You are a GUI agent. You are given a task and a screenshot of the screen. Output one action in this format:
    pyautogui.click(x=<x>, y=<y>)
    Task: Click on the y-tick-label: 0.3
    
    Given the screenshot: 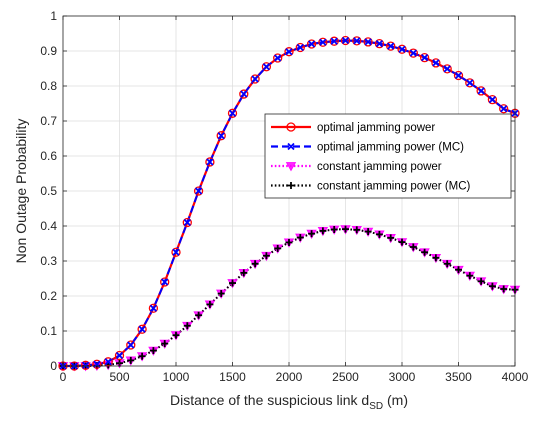 What is the action you would take?
    pyautogui.click(x=48, y=261)
    